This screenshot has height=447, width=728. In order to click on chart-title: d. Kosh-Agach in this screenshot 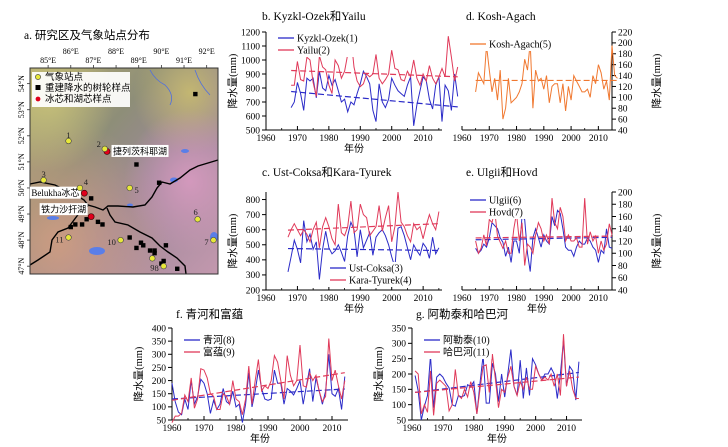, I will do `click(501, 17)`.